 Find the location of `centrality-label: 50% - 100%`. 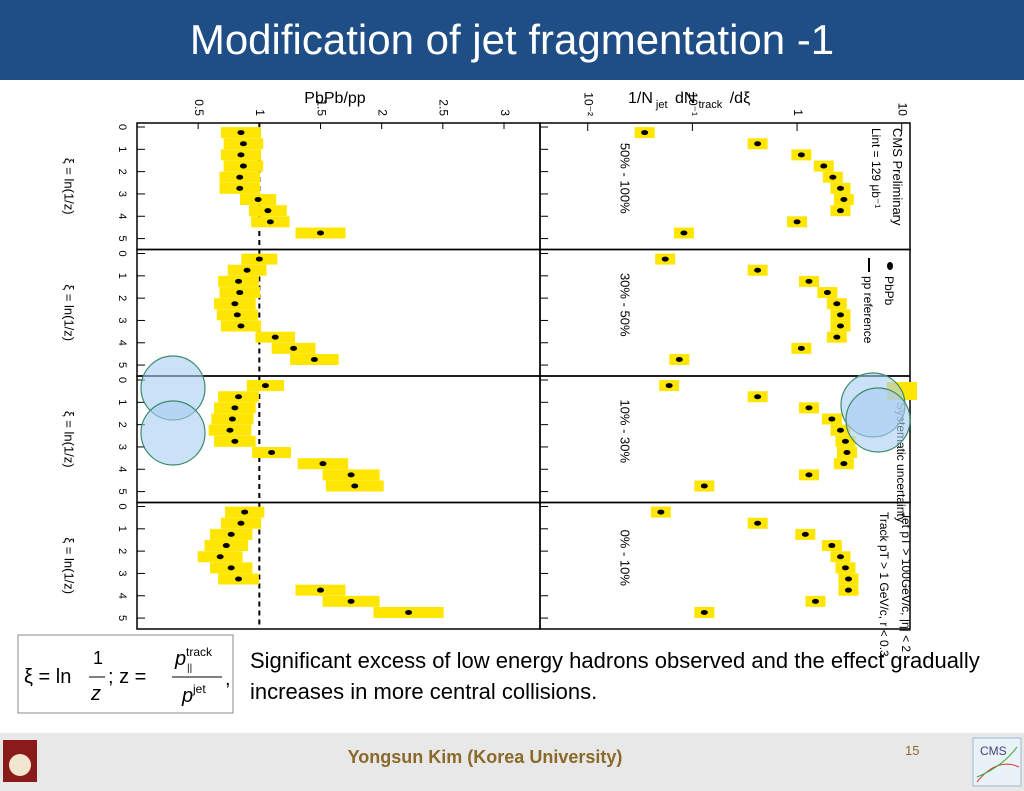

centrality-label: 50% - 100% is located at coordinates (625, 178).